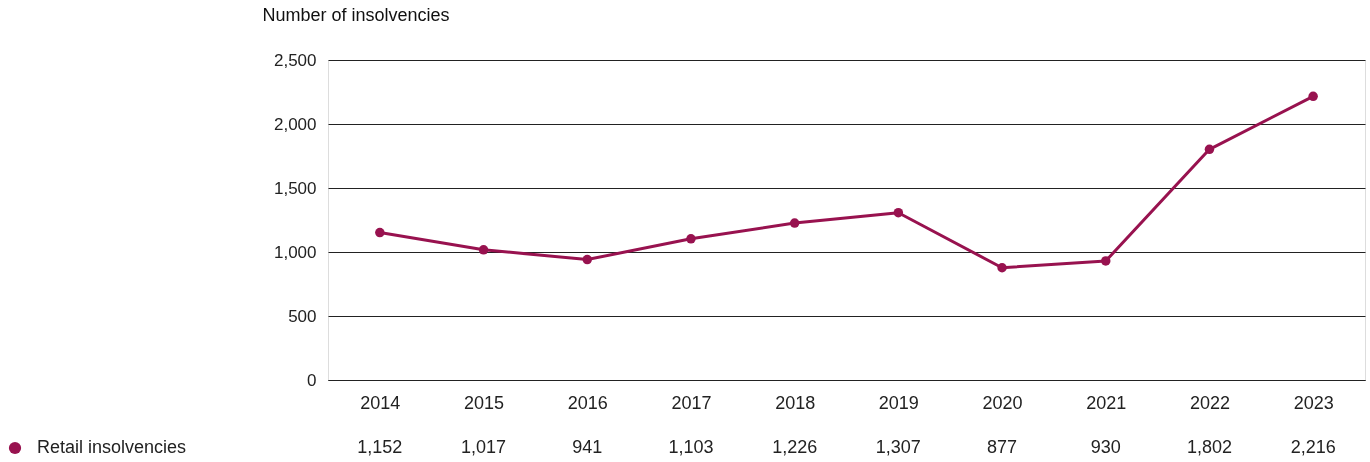 The height and width of the screenshot is (462, 1370). I want to click on data-label: 877, so click(1002, 447).